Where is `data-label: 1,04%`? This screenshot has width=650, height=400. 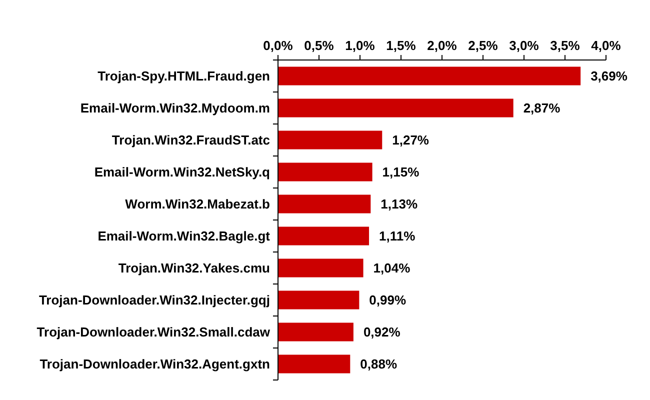 data-label: 1,04% is located at coordinates (392, 268).